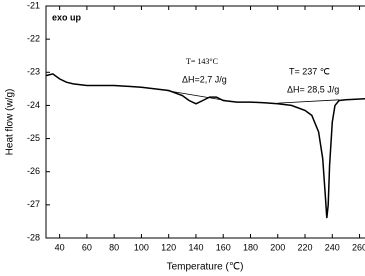 The image size is (365, 276). I want to click on x-tick-label: 140, so click(195, 247).